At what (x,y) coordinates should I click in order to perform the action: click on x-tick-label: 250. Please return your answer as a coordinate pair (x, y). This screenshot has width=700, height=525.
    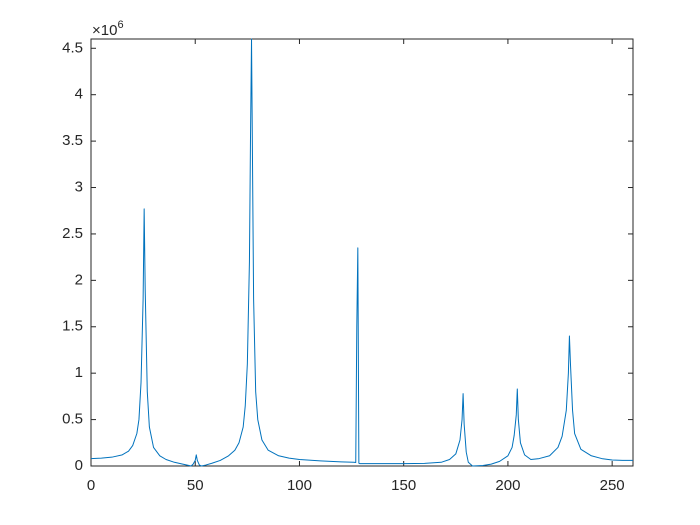
    Looking at the image, I should click on (612, 485).